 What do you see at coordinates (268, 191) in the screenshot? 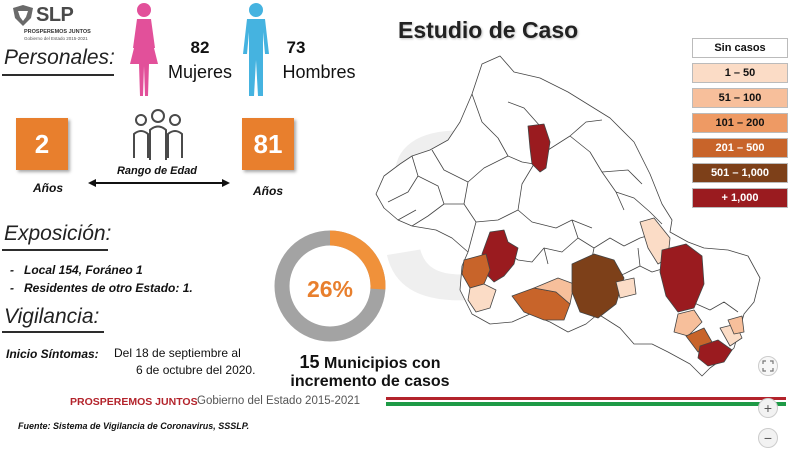
I see `max-age-label: Años` at bounding box center [268, 191].